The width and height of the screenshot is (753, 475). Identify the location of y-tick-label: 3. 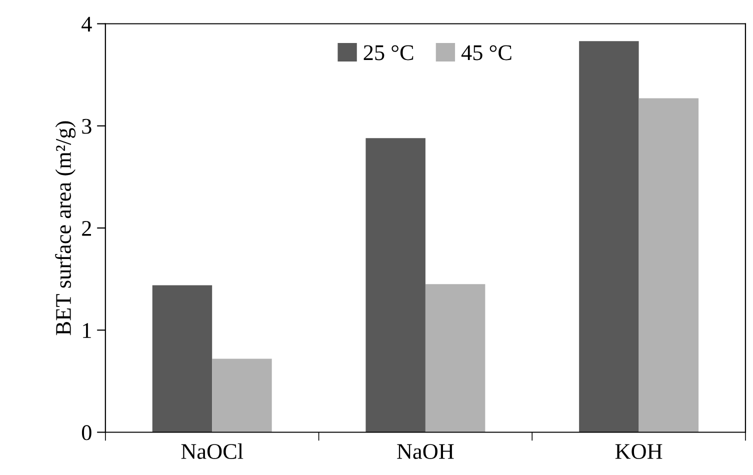
(87, 126).